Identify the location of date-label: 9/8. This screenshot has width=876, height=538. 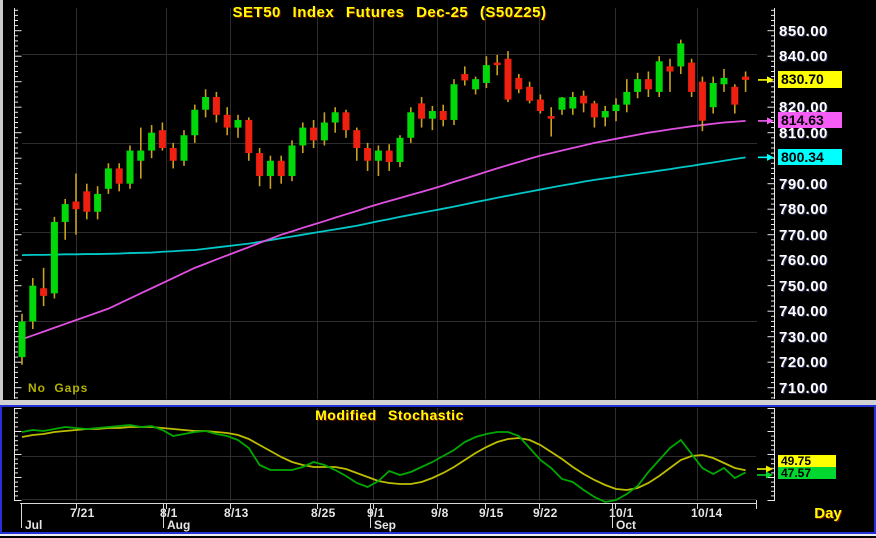
(440, 513).